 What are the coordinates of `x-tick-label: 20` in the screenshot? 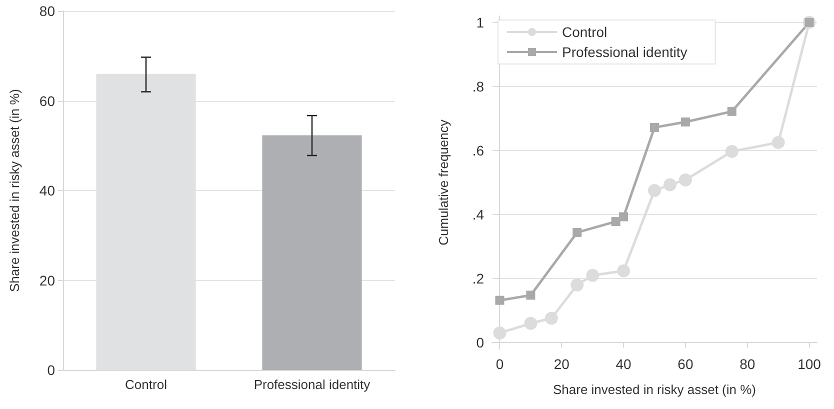 It's located at (562, 364).